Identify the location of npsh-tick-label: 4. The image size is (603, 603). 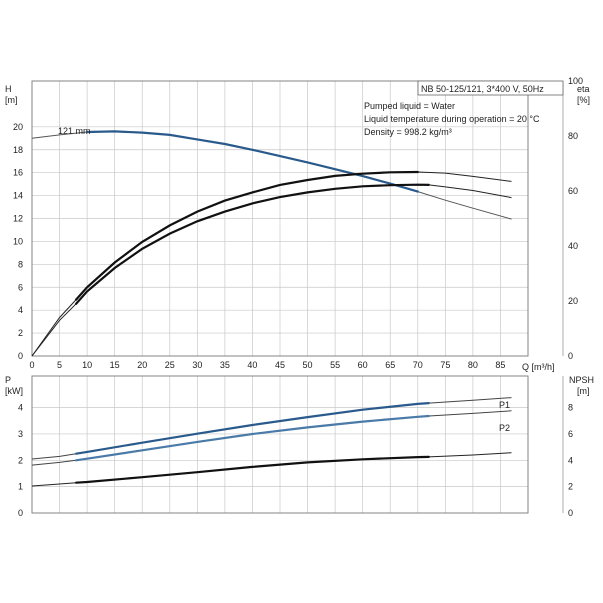
(570, 460).